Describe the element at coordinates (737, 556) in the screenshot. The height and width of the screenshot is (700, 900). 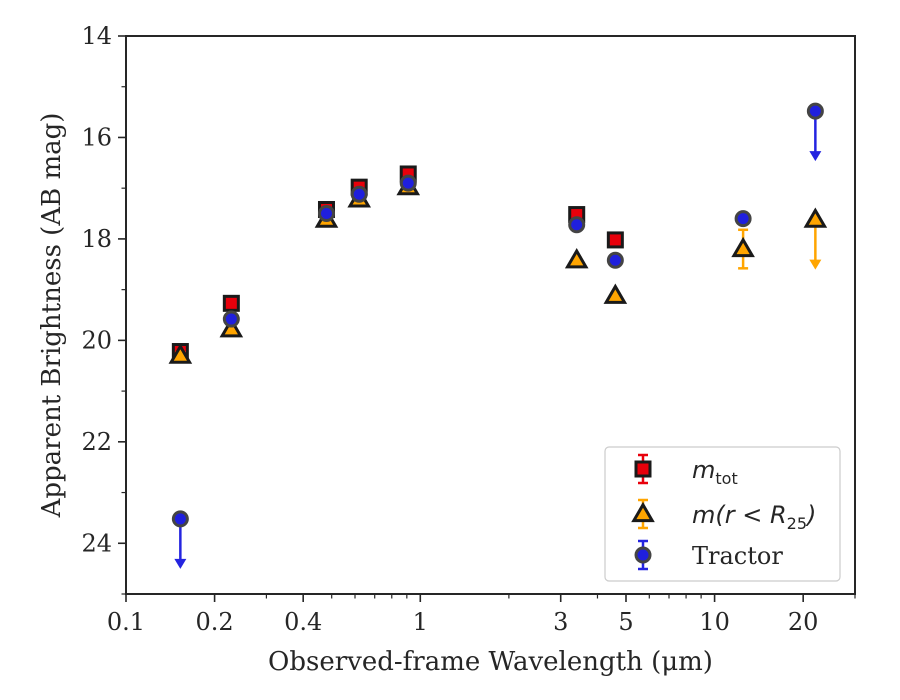
I see `legend-tractor-label: Tractor` at that location.